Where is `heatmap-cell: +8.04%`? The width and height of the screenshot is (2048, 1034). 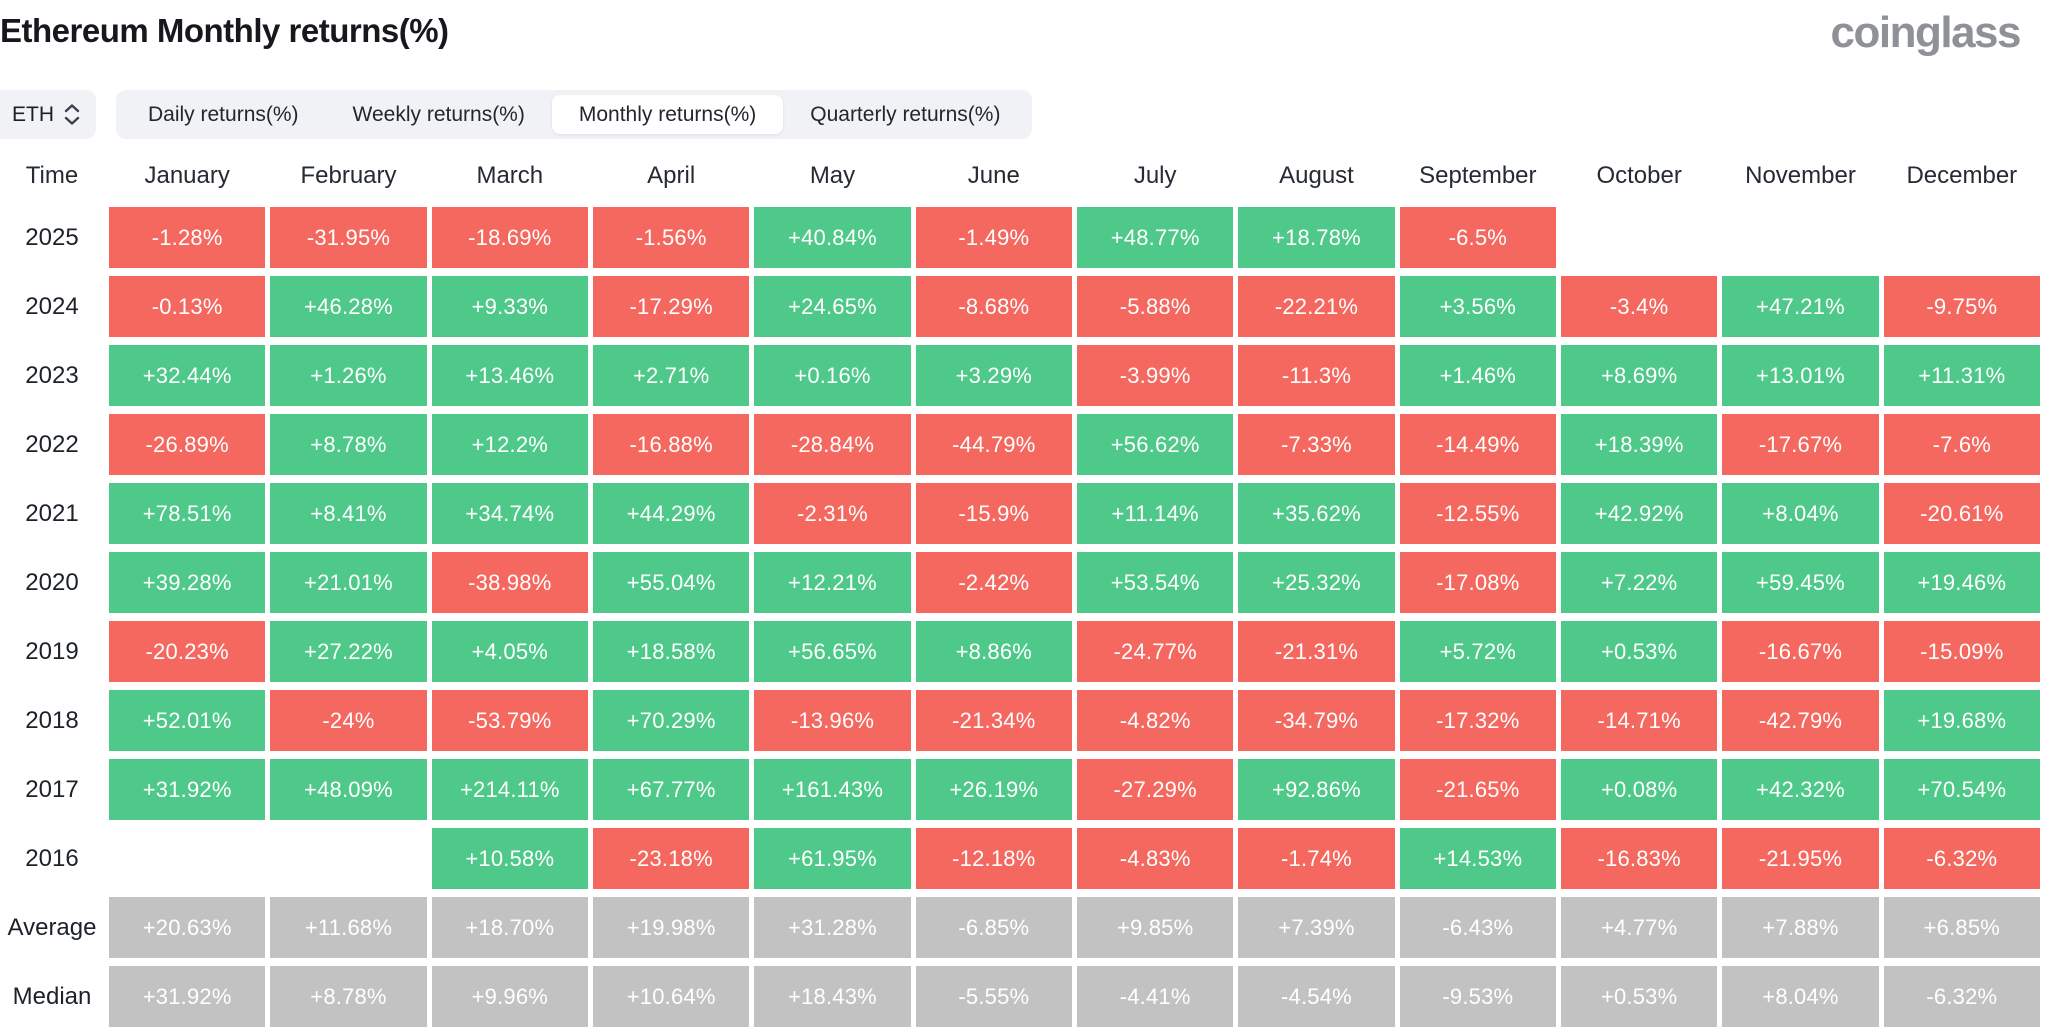 heatmap-cell: +8.04% is located at coordinates (1800, 996).